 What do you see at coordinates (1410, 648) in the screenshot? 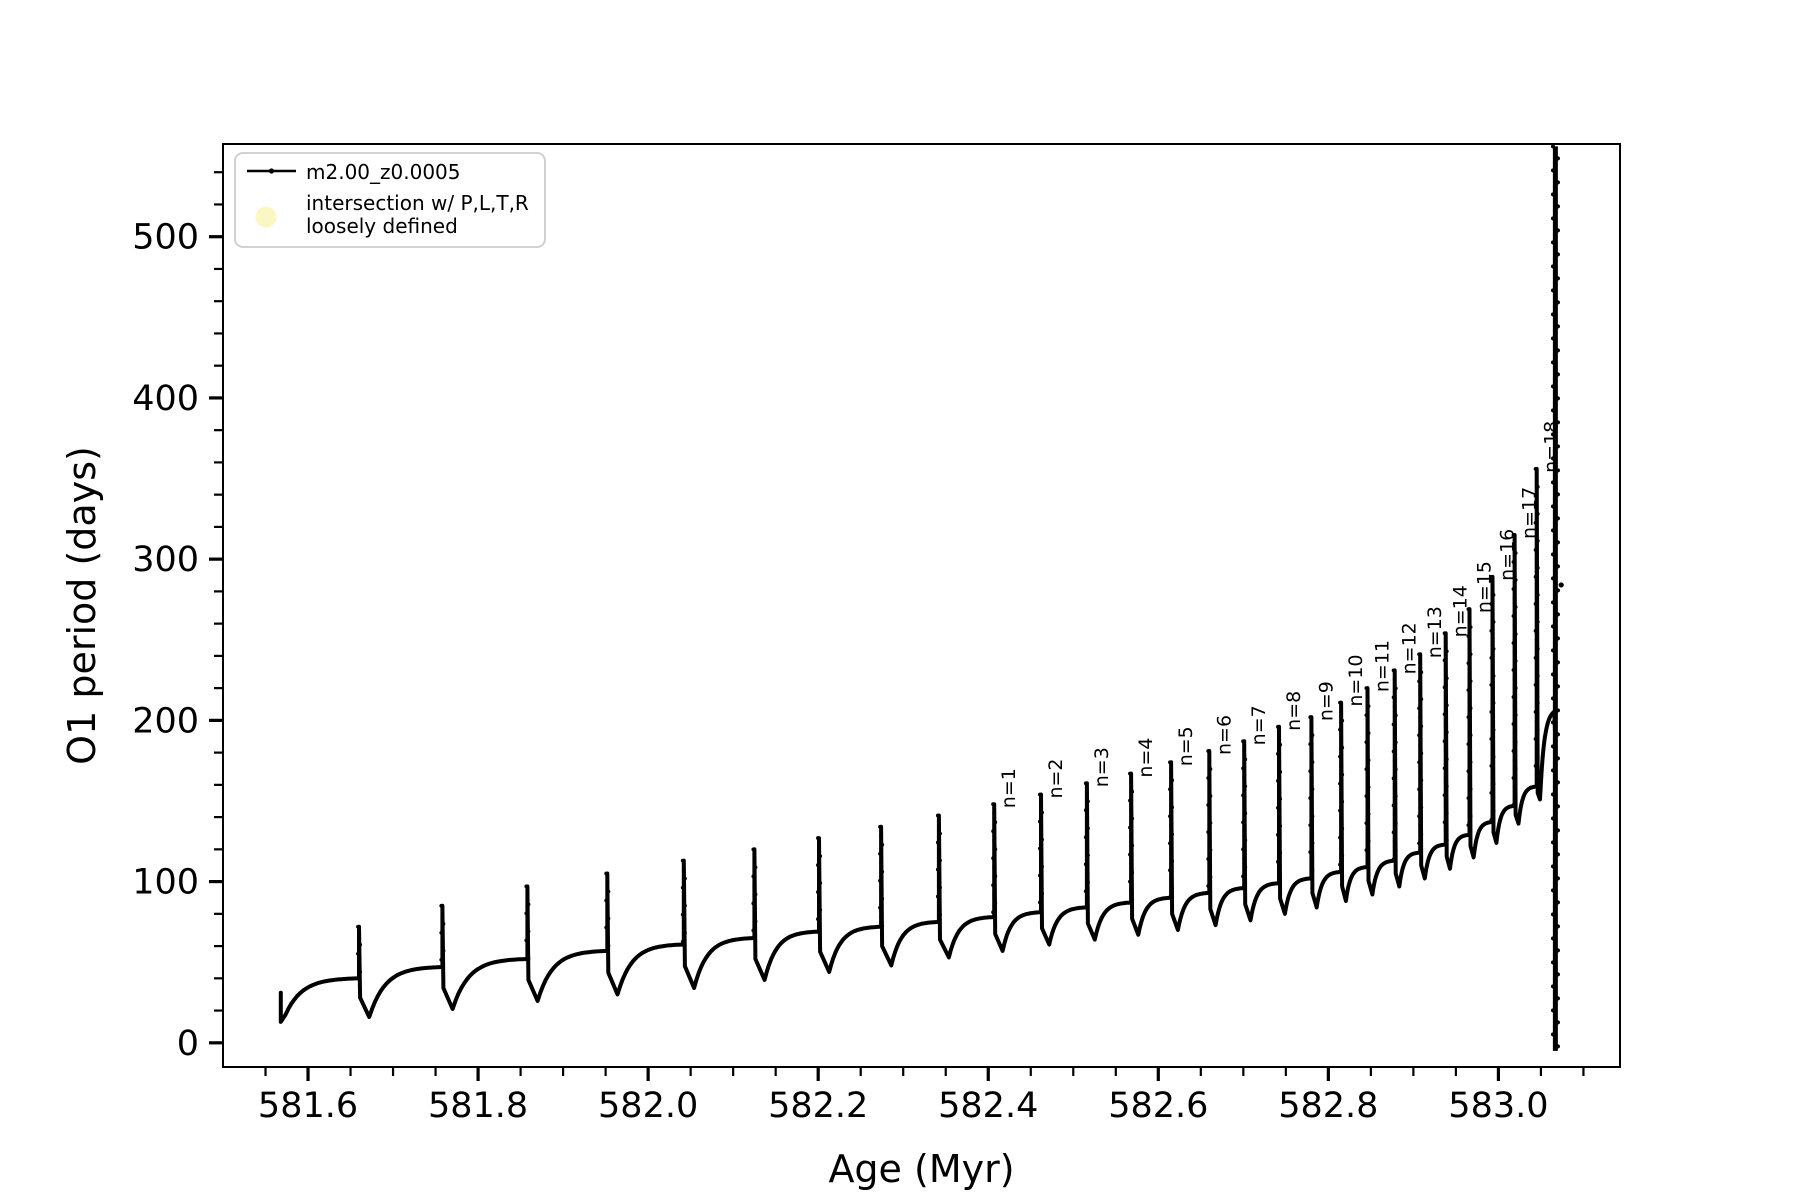
I see `pulse-annotation: n=12` at bounding box center [1410, 648].